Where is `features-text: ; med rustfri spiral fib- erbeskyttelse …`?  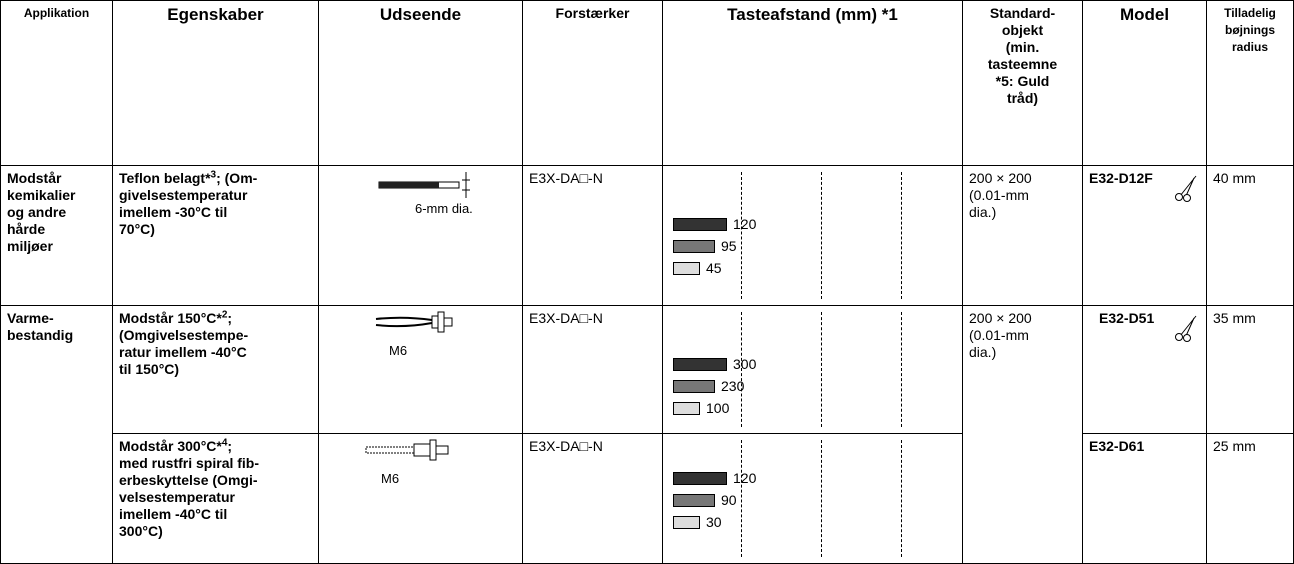 features-text: ; med rustfri spiral fib- erbeskyttelse … is located at coordinates (189, 488).